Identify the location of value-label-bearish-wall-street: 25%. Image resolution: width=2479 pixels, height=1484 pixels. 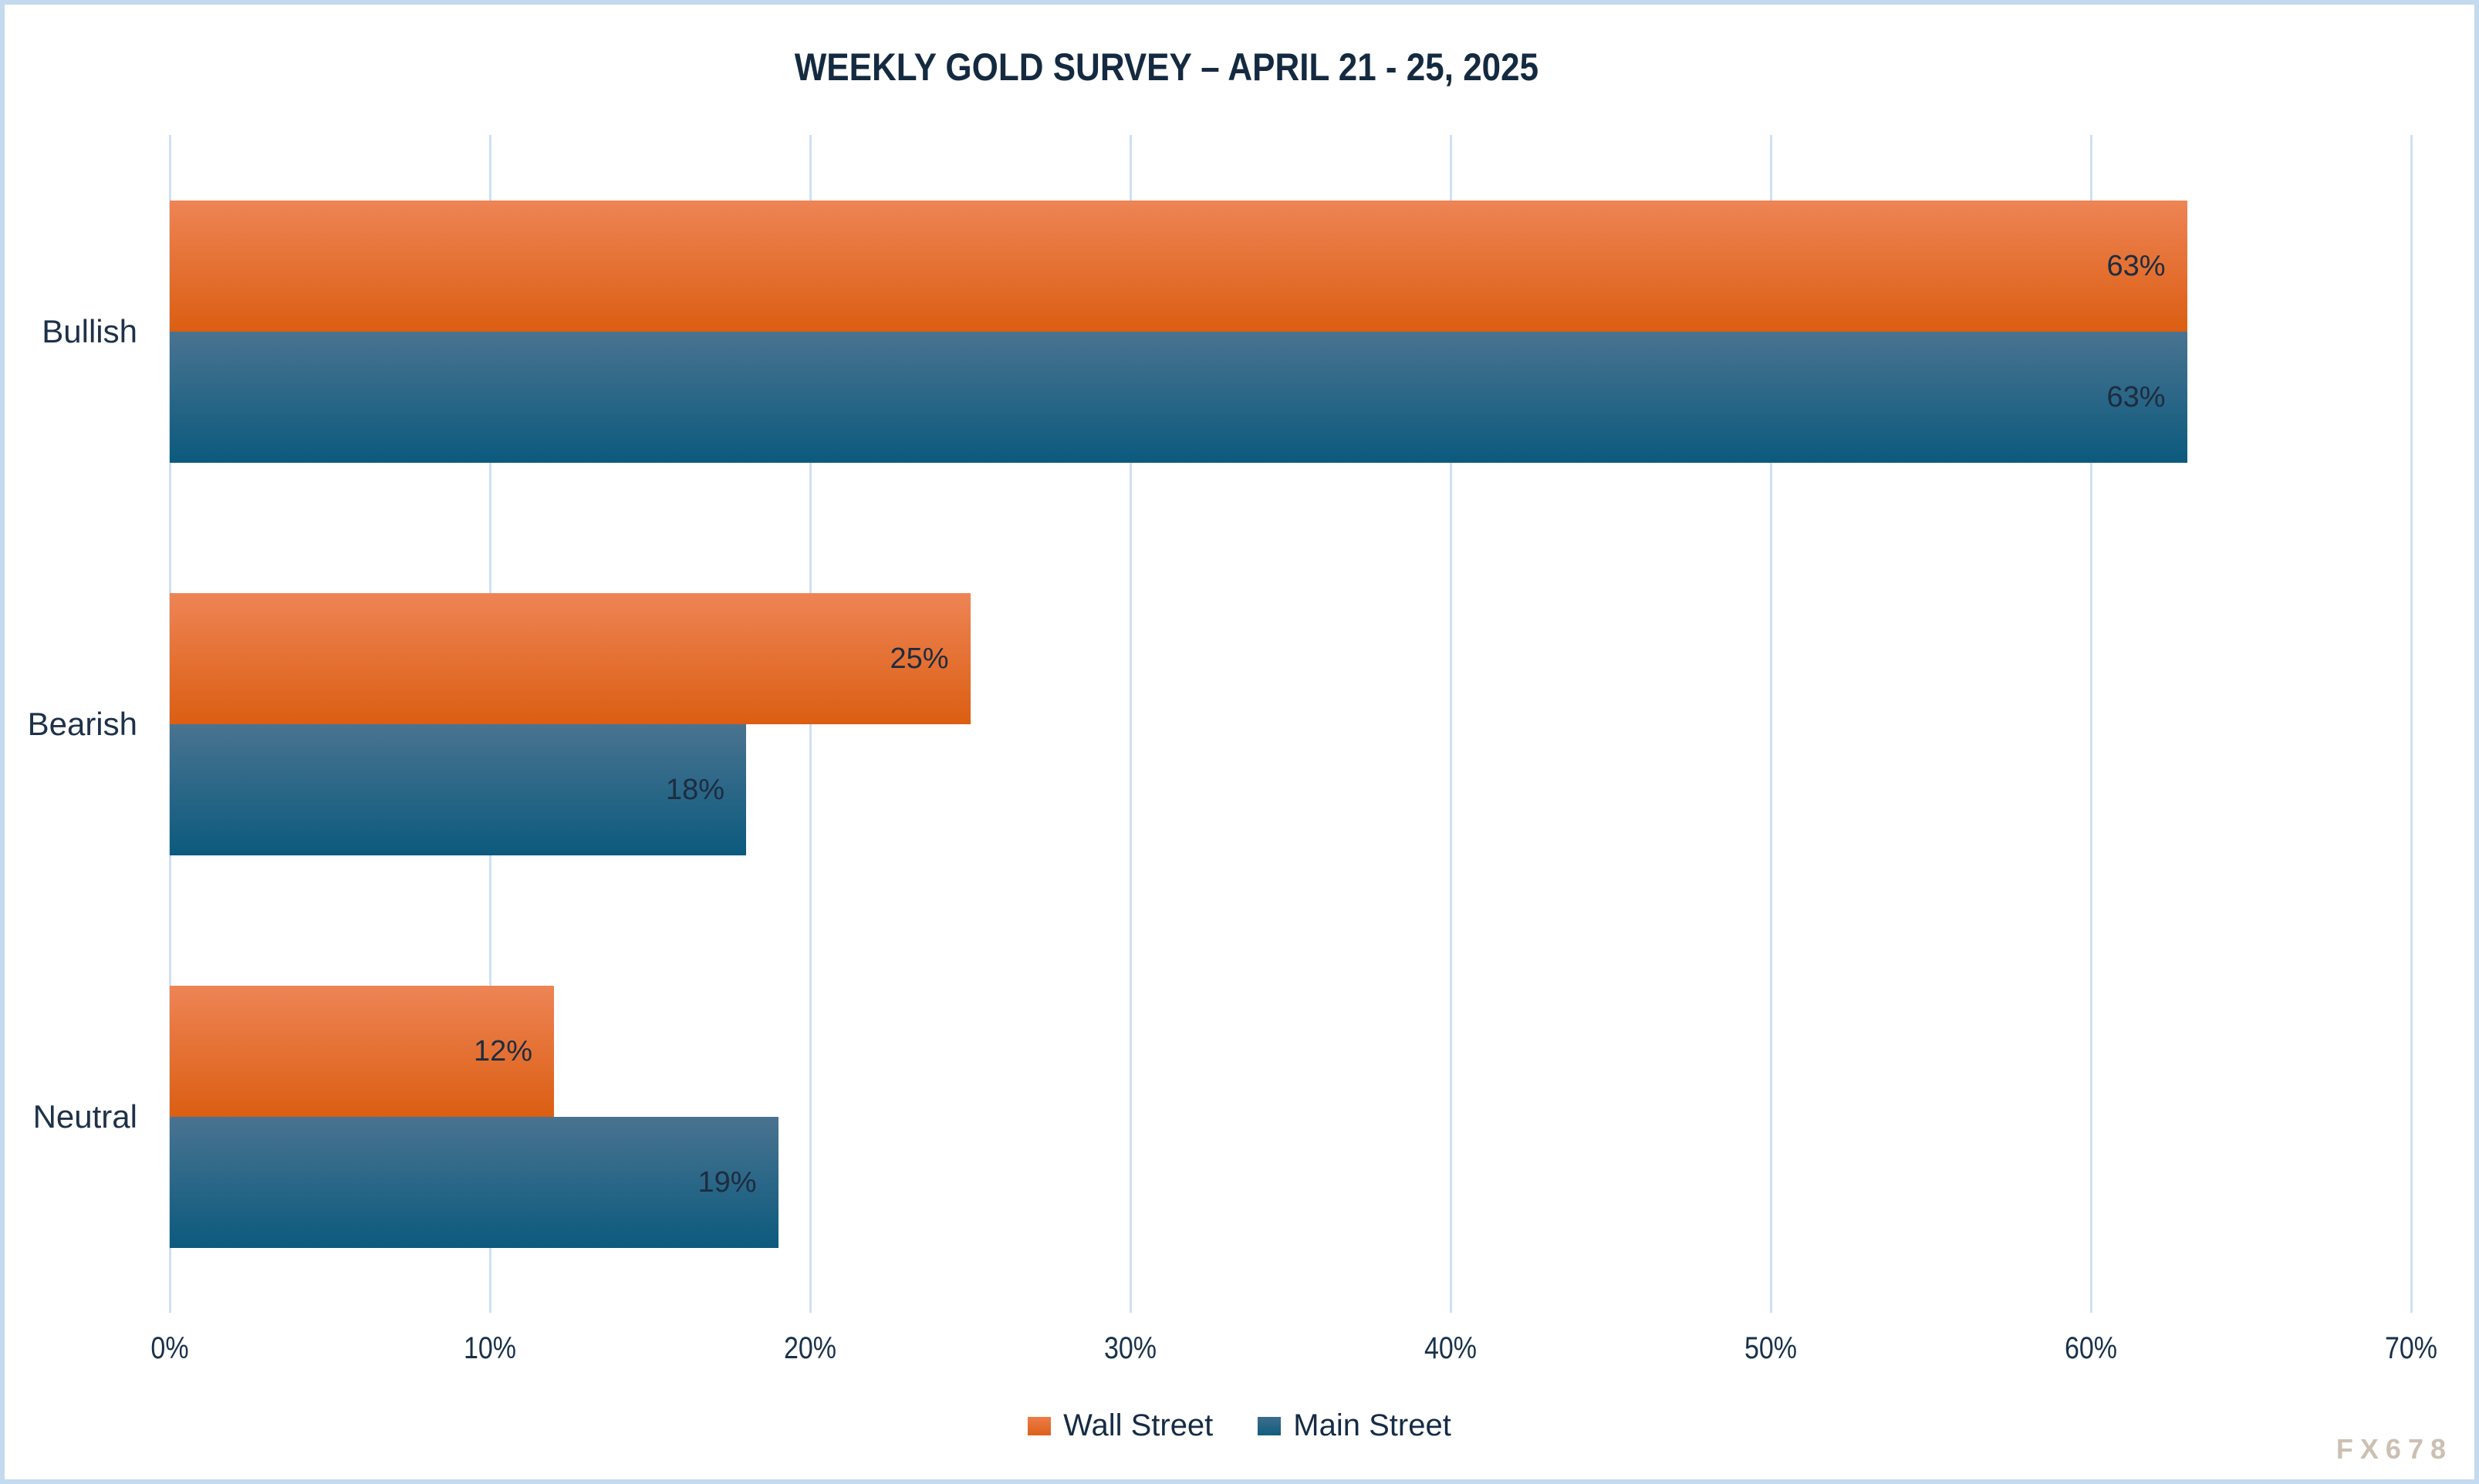
(919, 658).